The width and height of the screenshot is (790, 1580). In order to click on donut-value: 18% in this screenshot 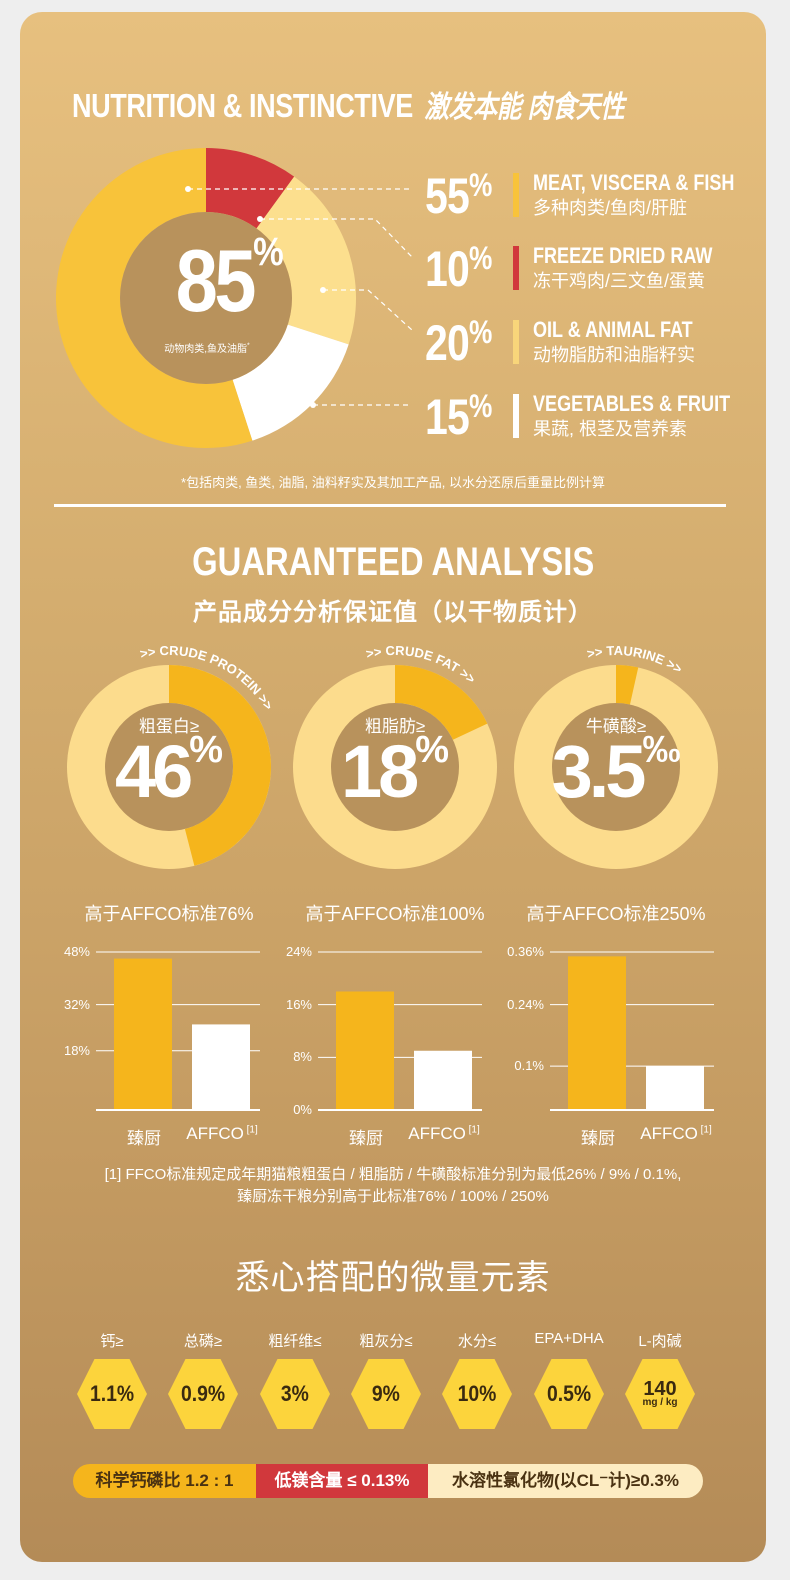, I will do `click(395, 771)`.